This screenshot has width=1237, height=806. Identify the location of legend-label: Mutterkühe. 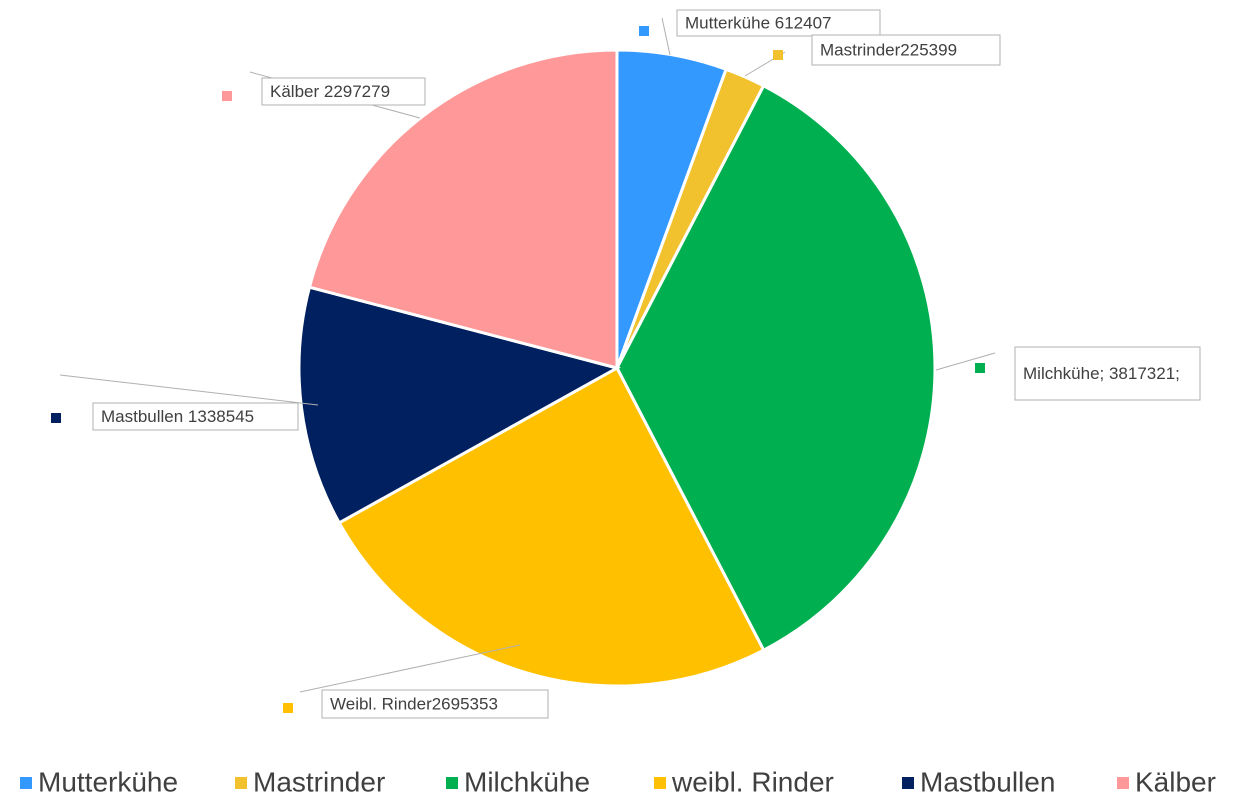
(108, 781).